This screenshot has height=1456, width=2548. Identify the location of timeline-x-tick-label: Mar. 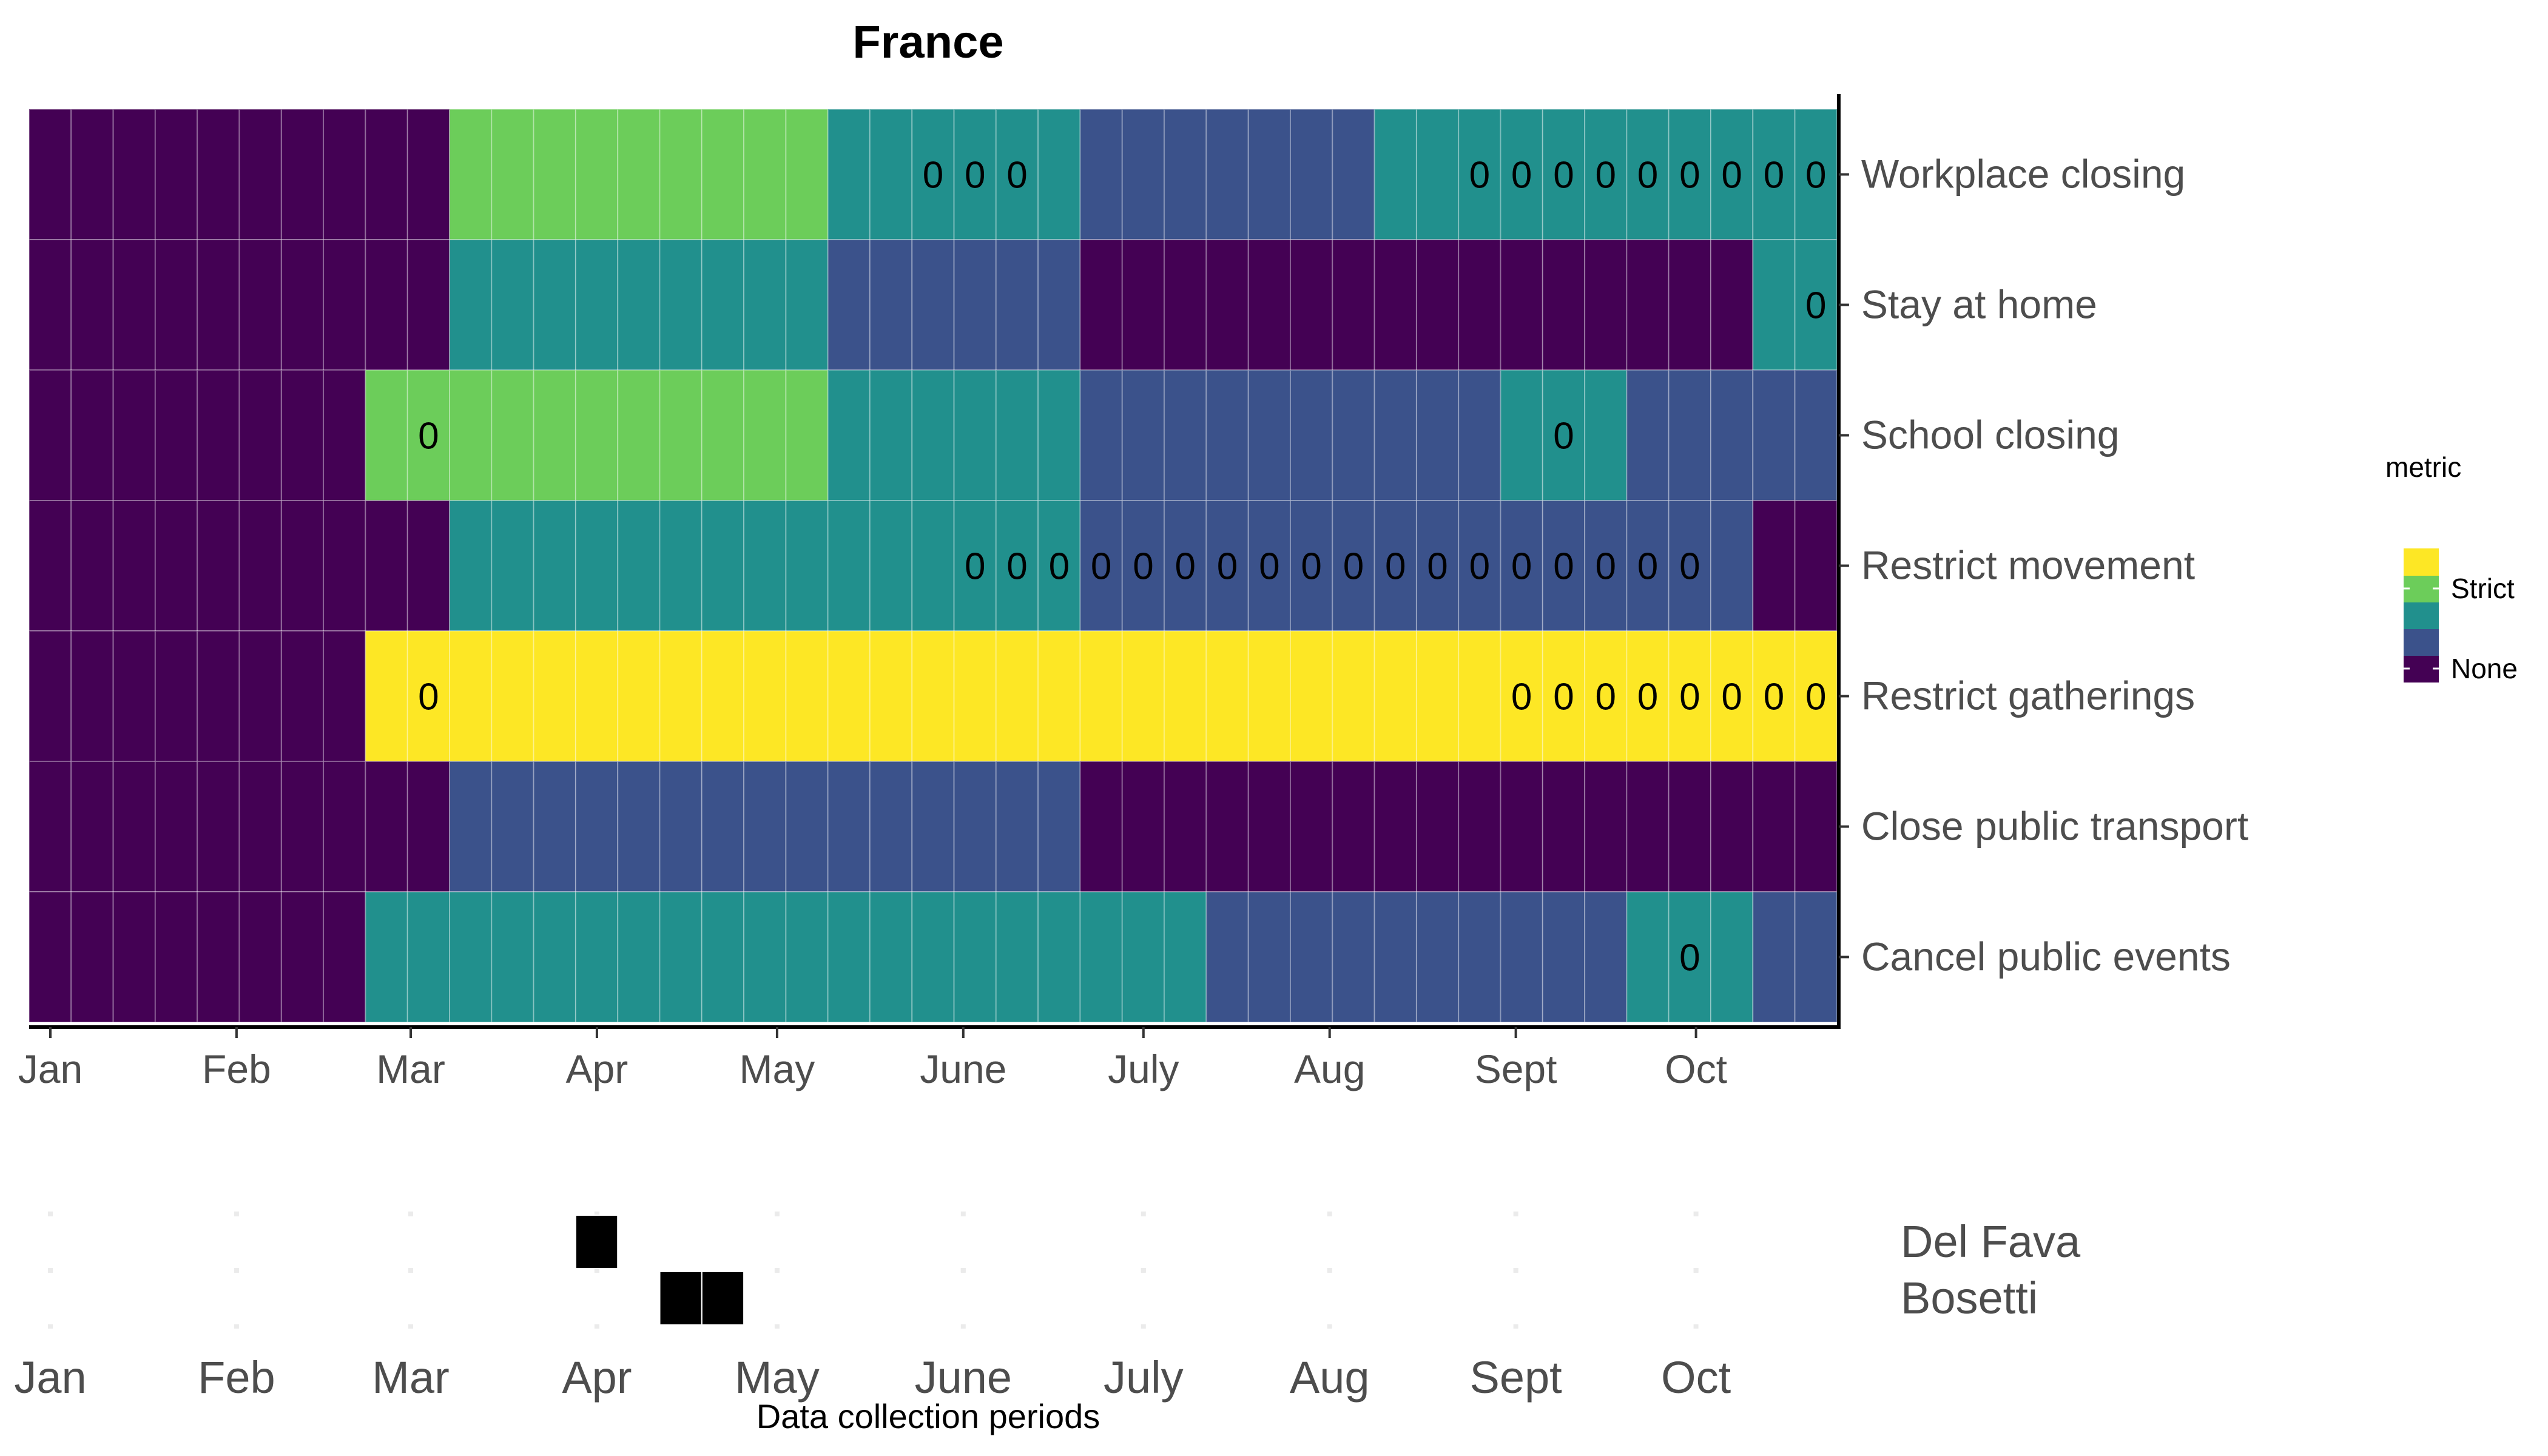
(410, 1377).